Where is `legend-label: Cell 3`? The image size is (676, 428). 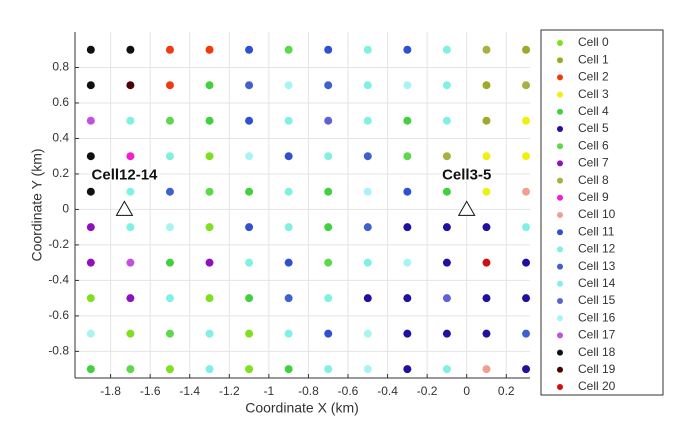
legend-label: Cell 3 is located at coordinates (593, 94).